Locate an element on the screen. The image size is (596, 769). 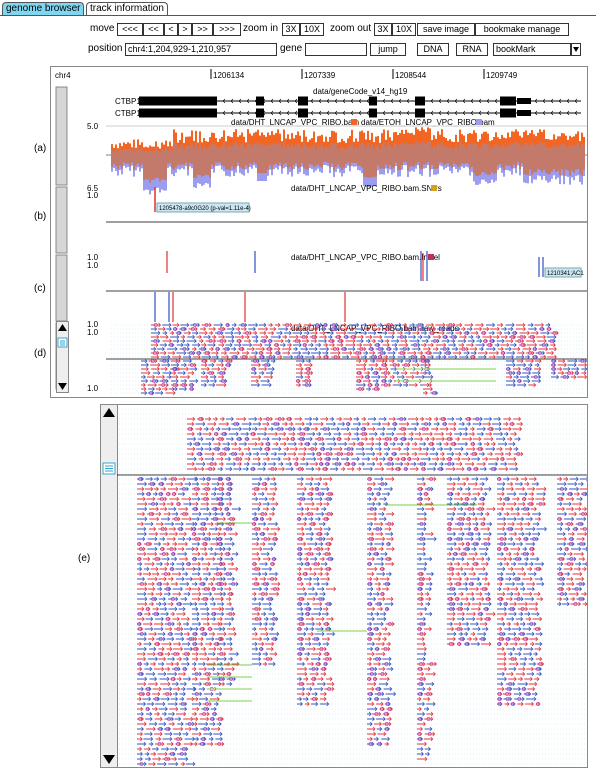
track-handle-snp is located at coordinates (61, 220).